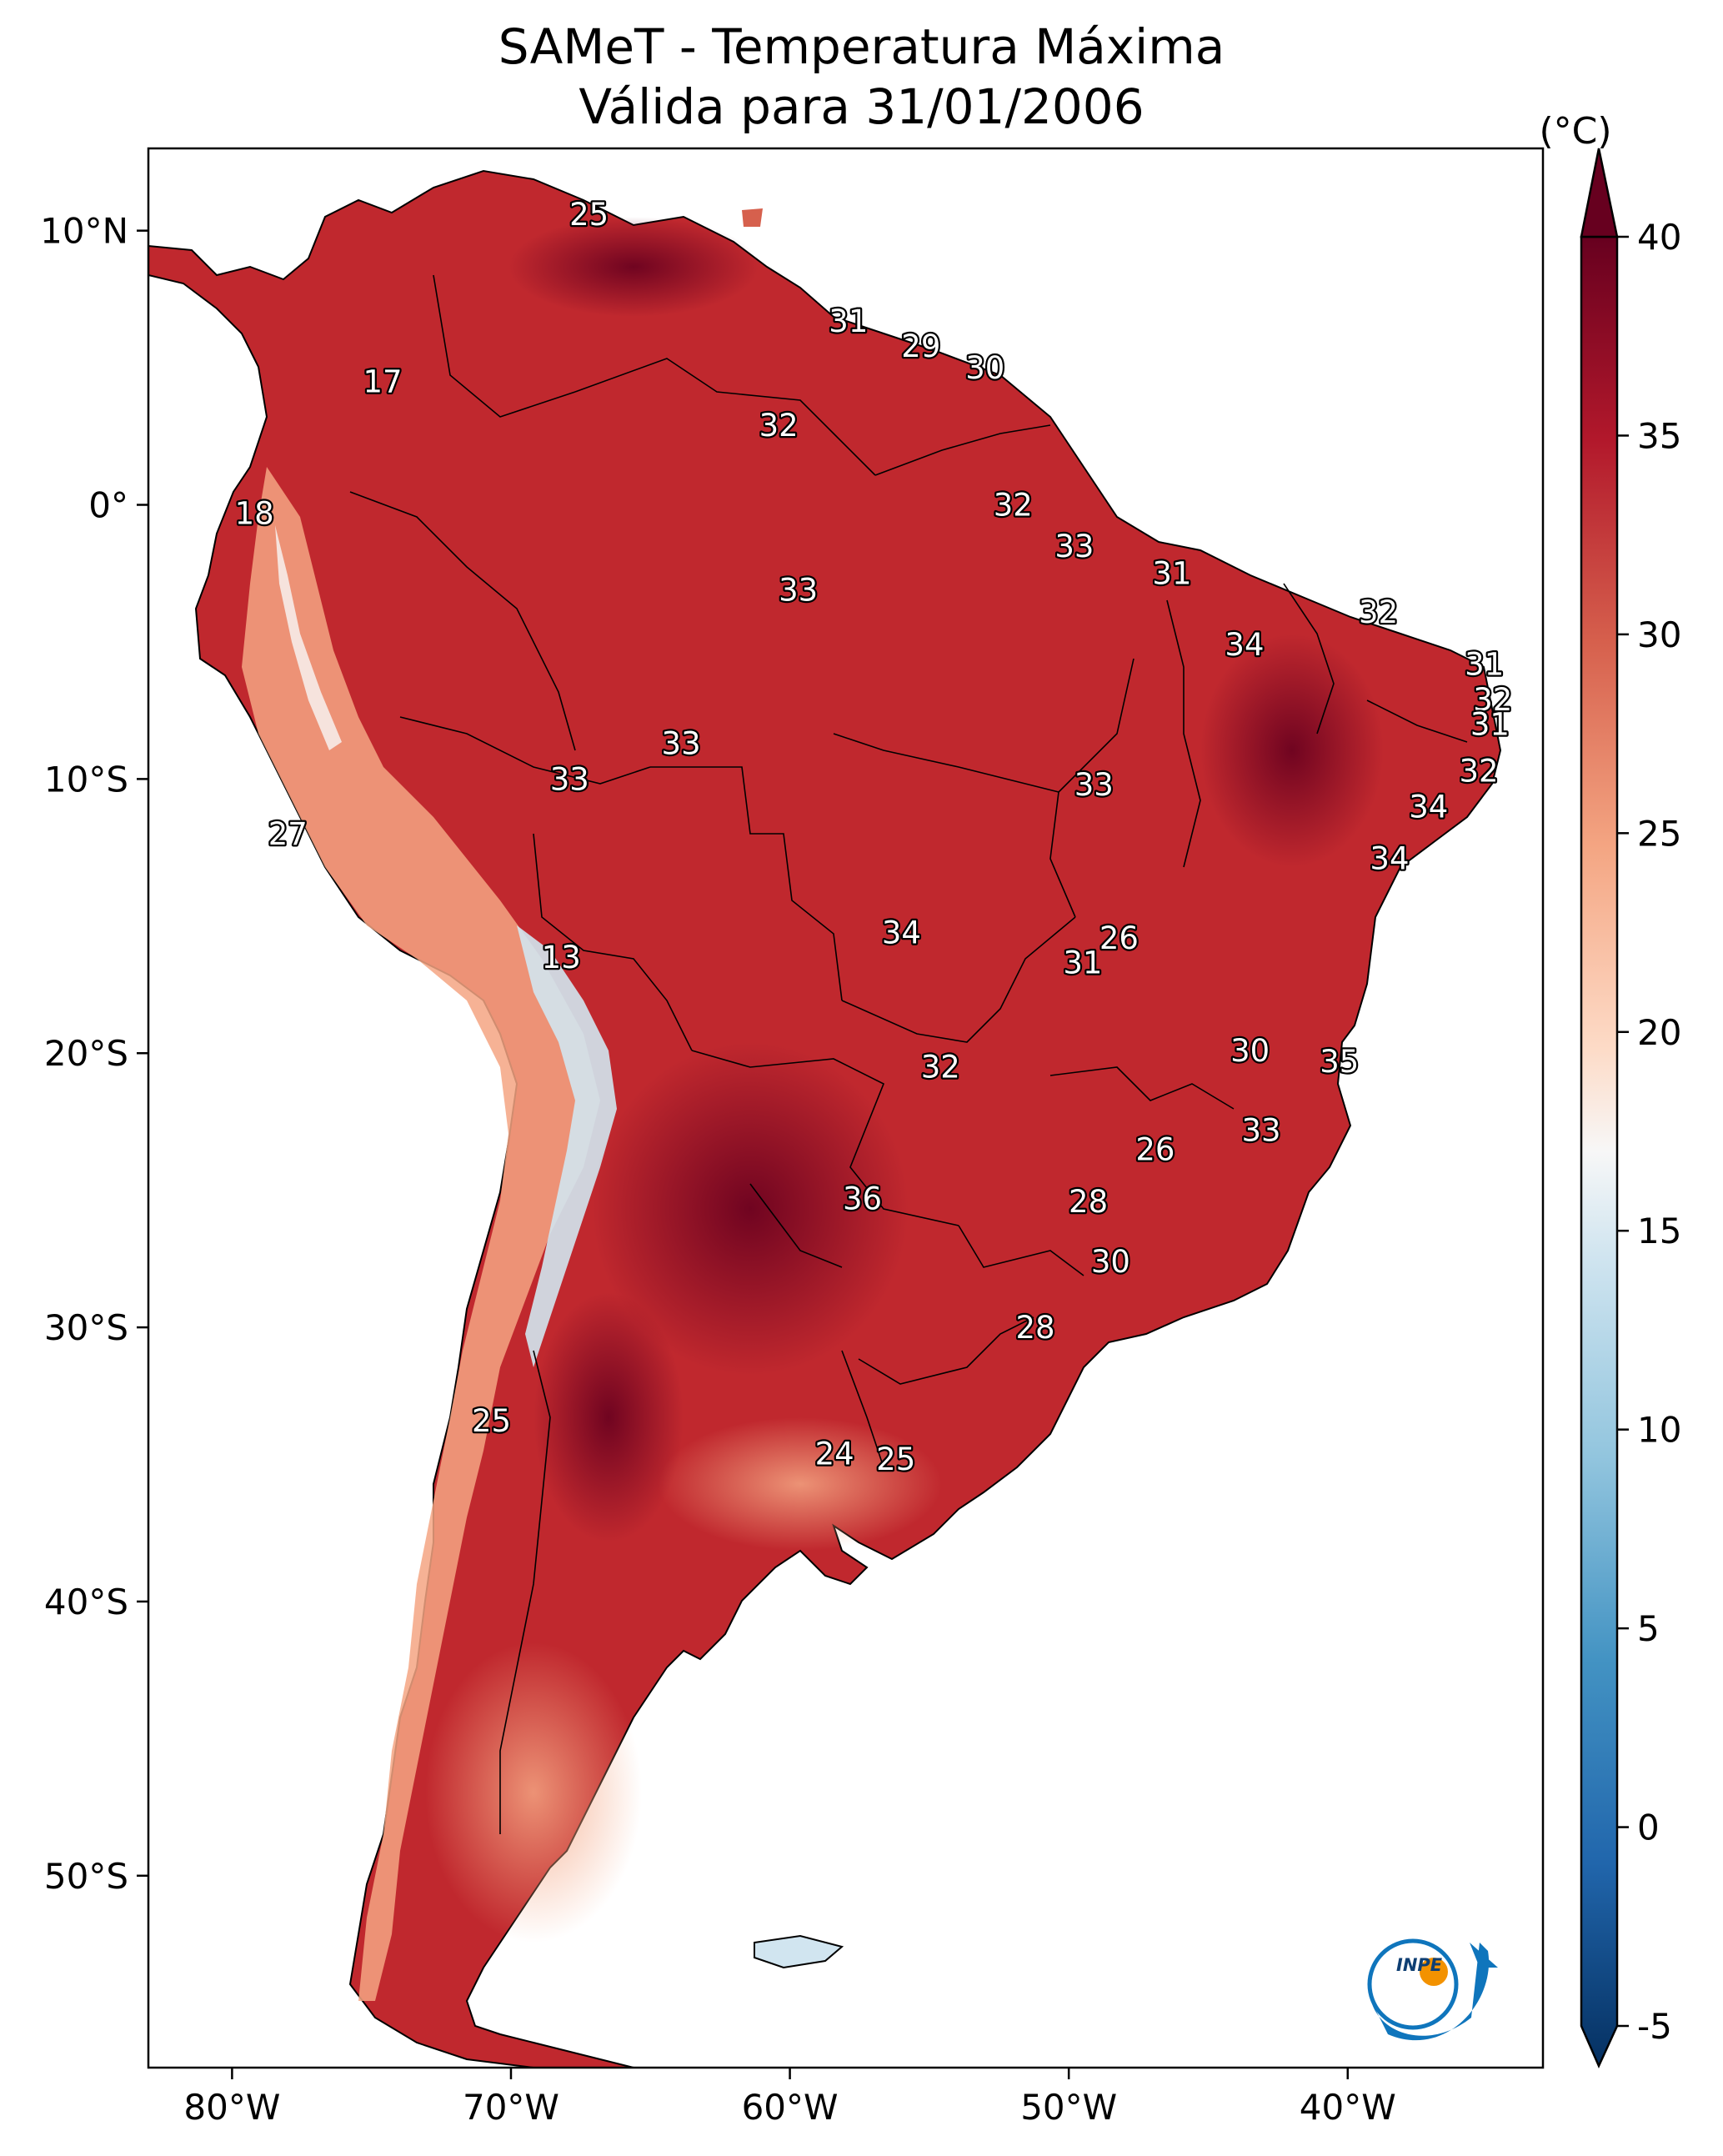  I want to click on falkland-islands, so click(799, 1951).